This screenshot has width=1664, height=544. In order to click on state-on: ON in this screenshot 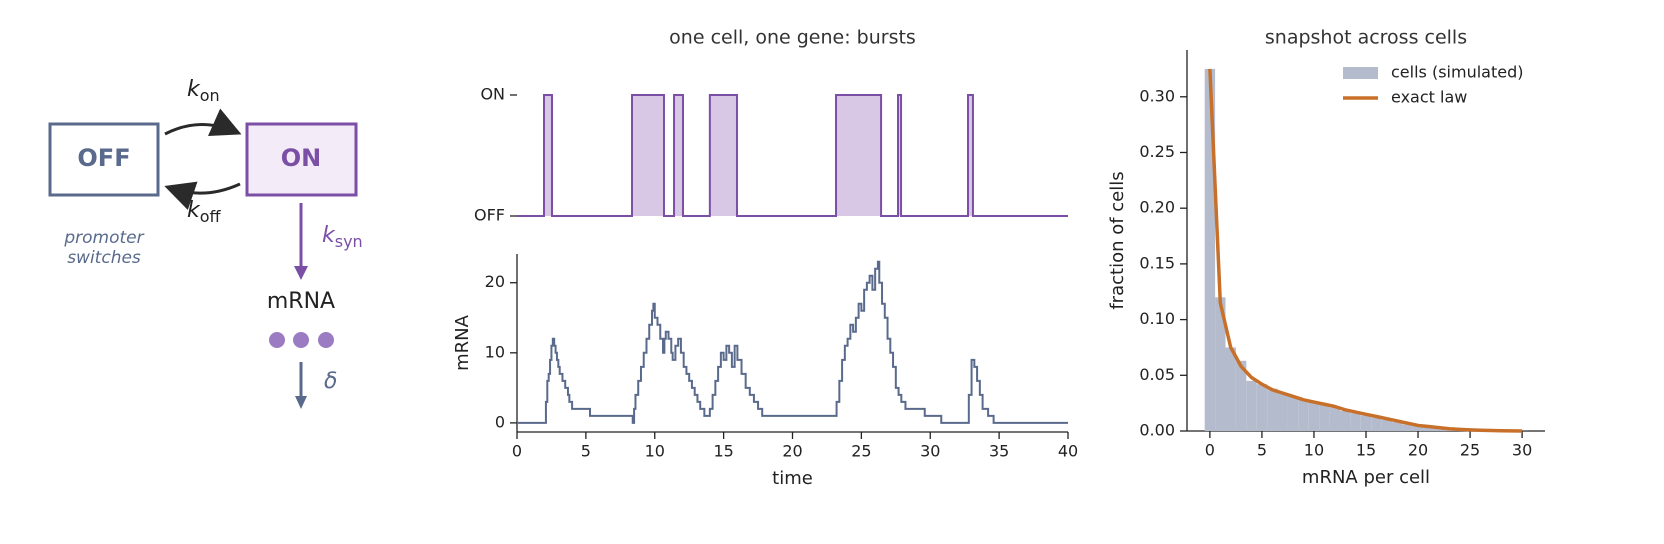, I will do `click(301, 158)`.